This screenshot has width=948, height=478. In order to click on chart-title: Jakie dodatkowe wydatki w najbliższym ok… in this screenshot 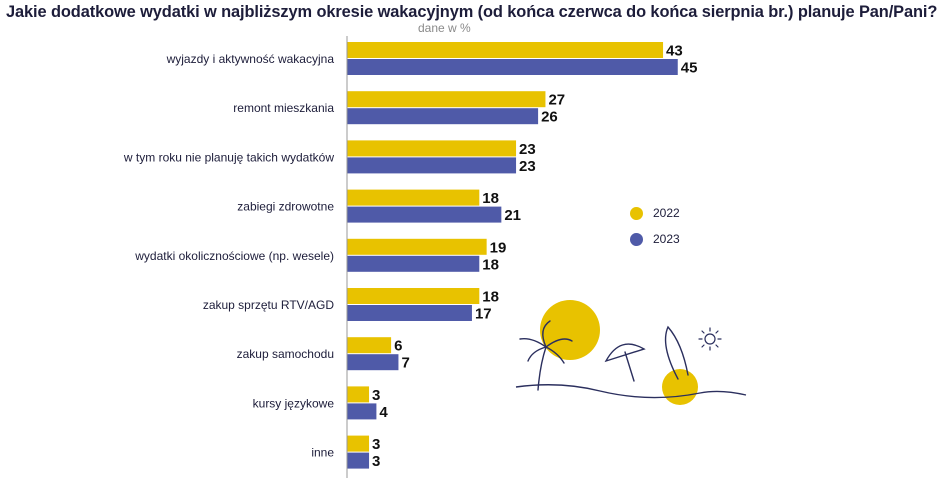, I will do `click(472, 12)`.